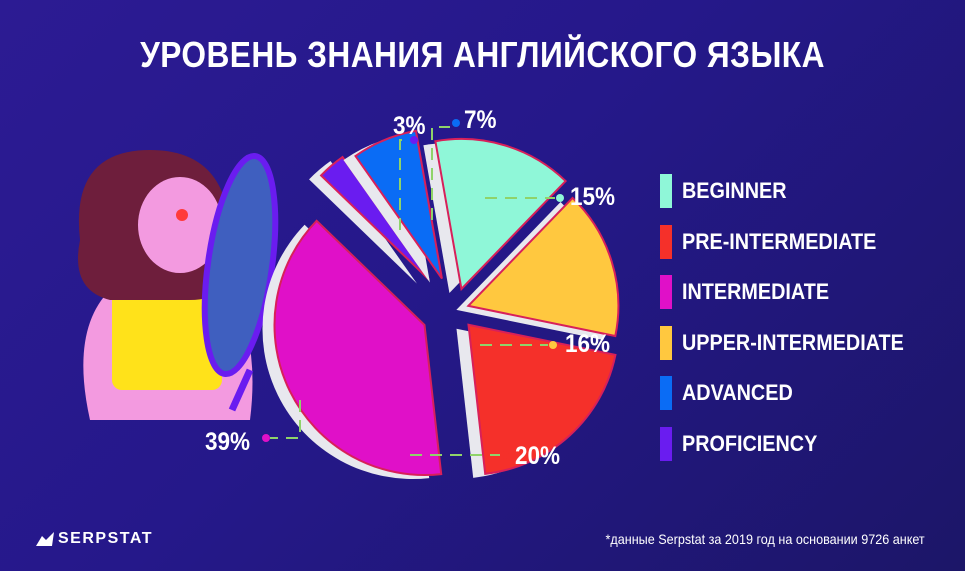 The height and width of the screenshot is (571, 965). I want to click on data-label-advanced: 7%, so click(480, 120).